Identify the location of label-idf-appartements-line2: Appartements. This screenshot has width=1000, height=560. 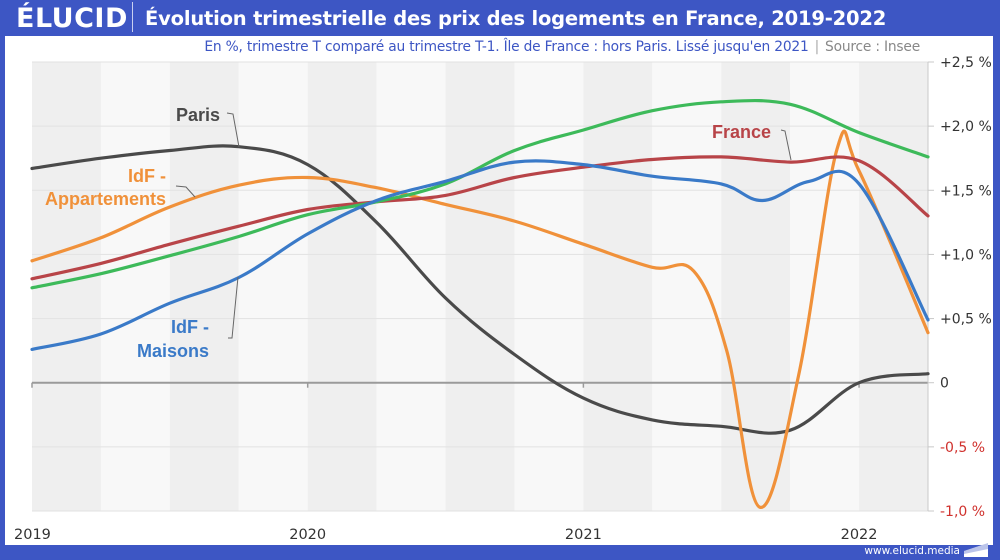
(105, 199).